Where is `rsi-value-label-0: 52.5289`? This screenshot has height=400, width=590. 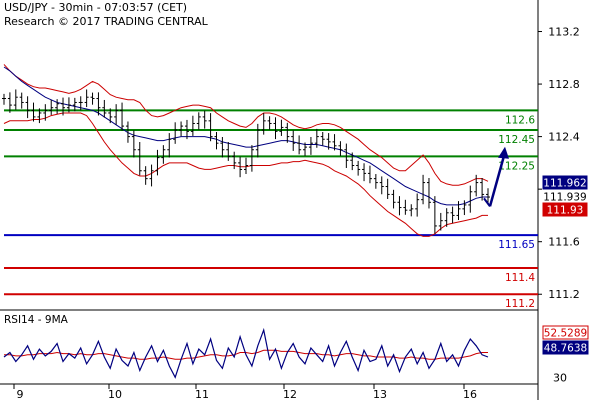 rsi-value-label-0: 52.5289 is located at coordinates (565, 334).